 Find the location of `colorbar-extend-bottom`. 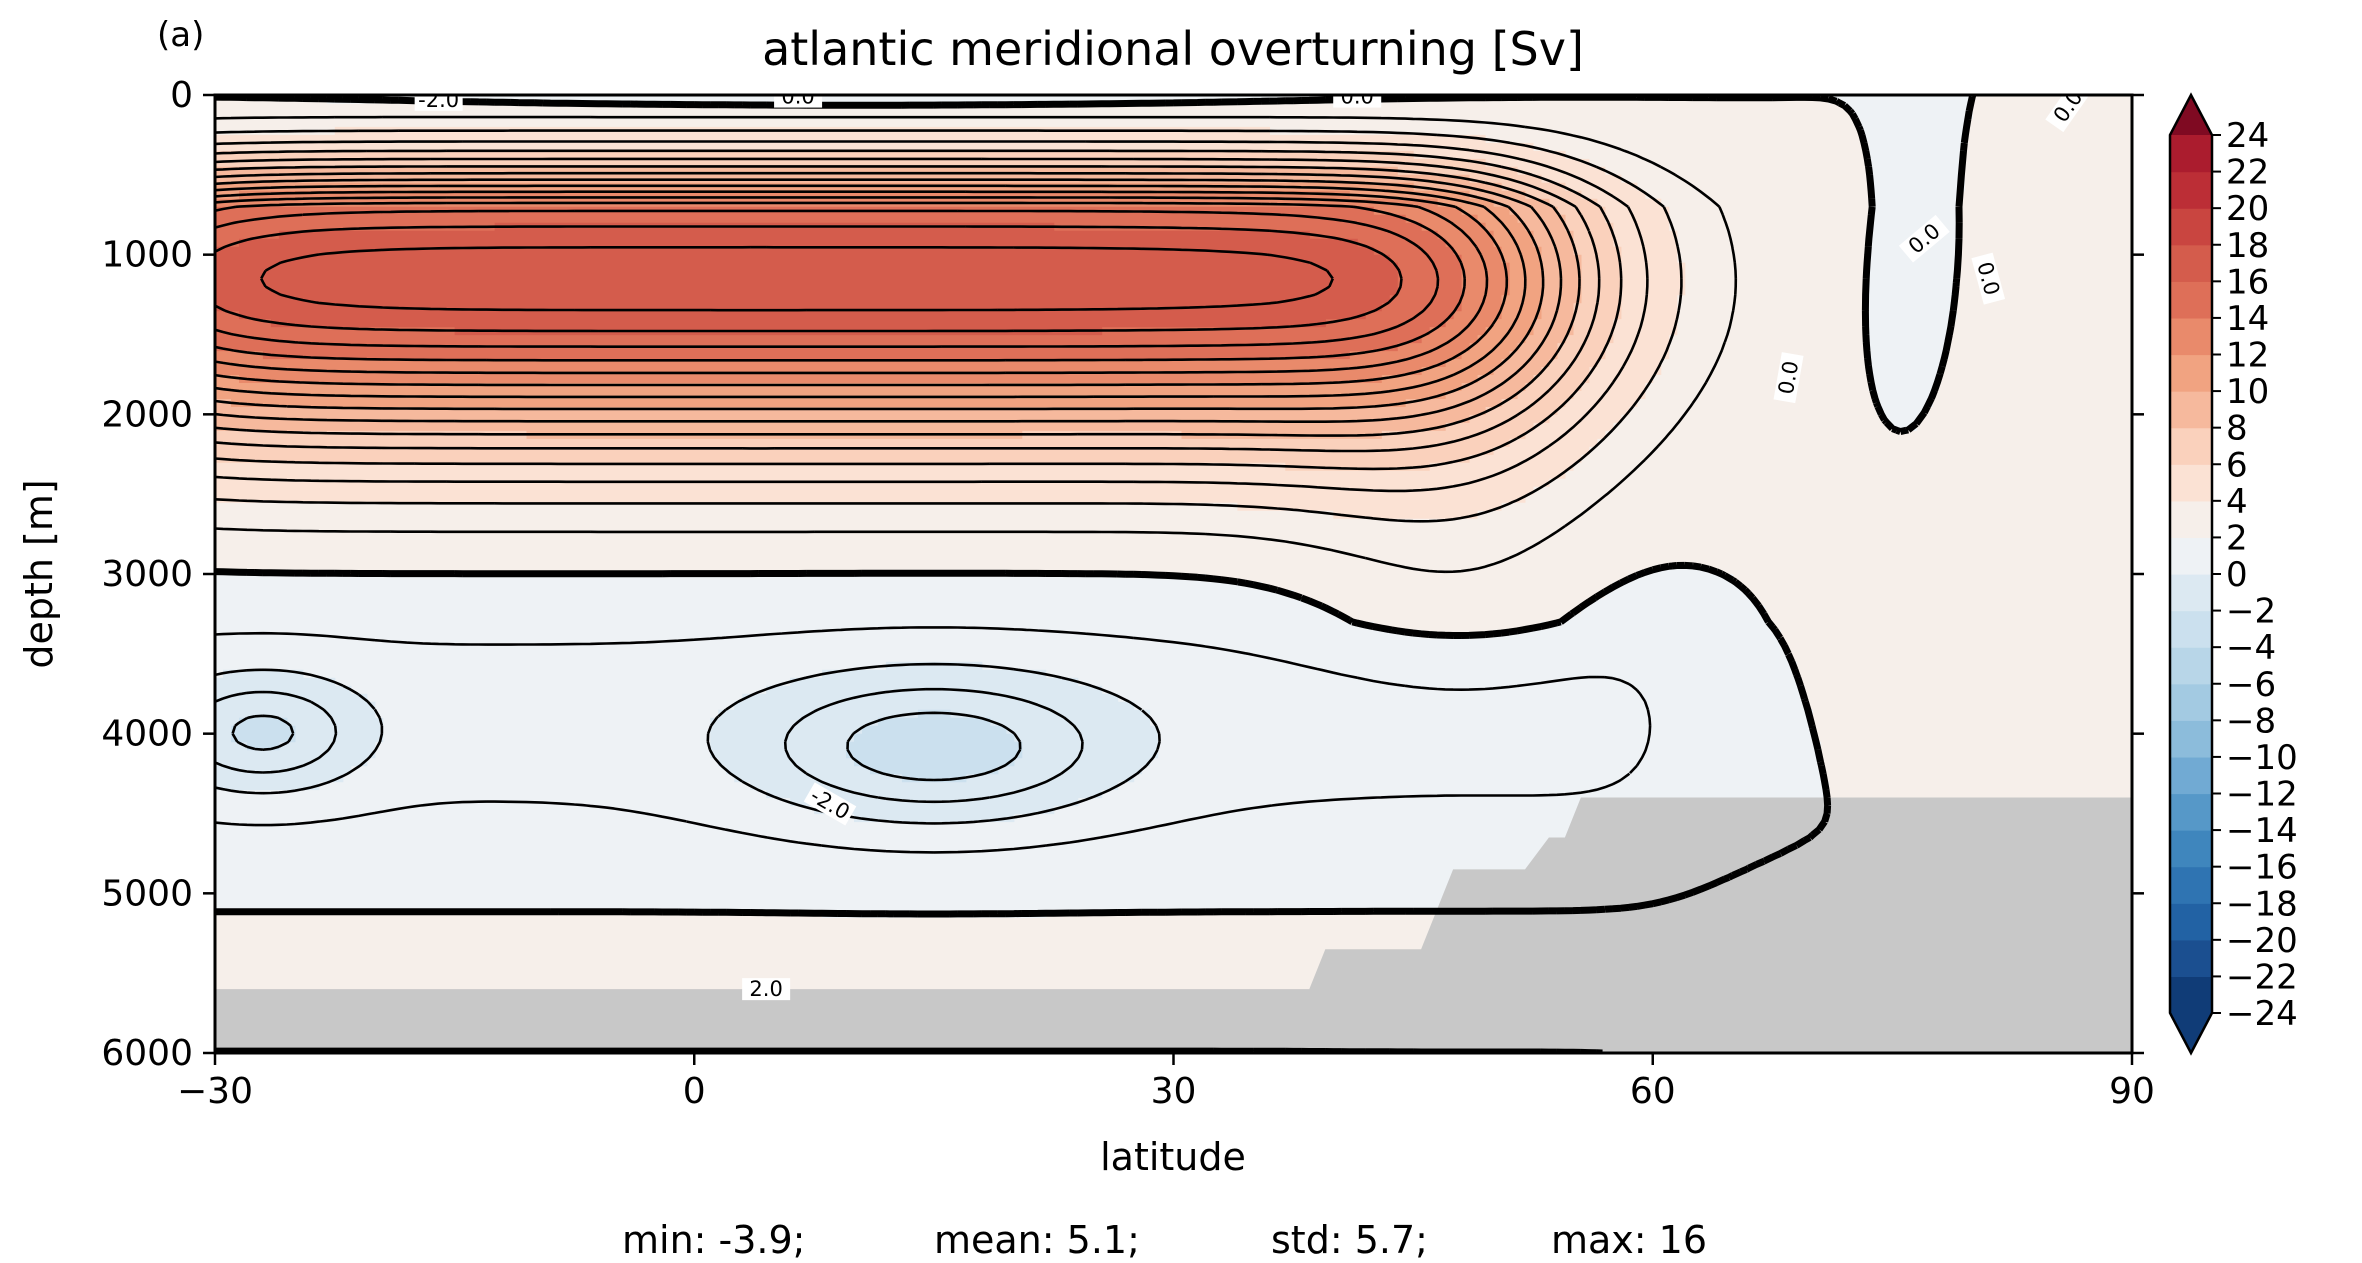

colorbar-extend-bottom is located at coordinates (2191, 1033).